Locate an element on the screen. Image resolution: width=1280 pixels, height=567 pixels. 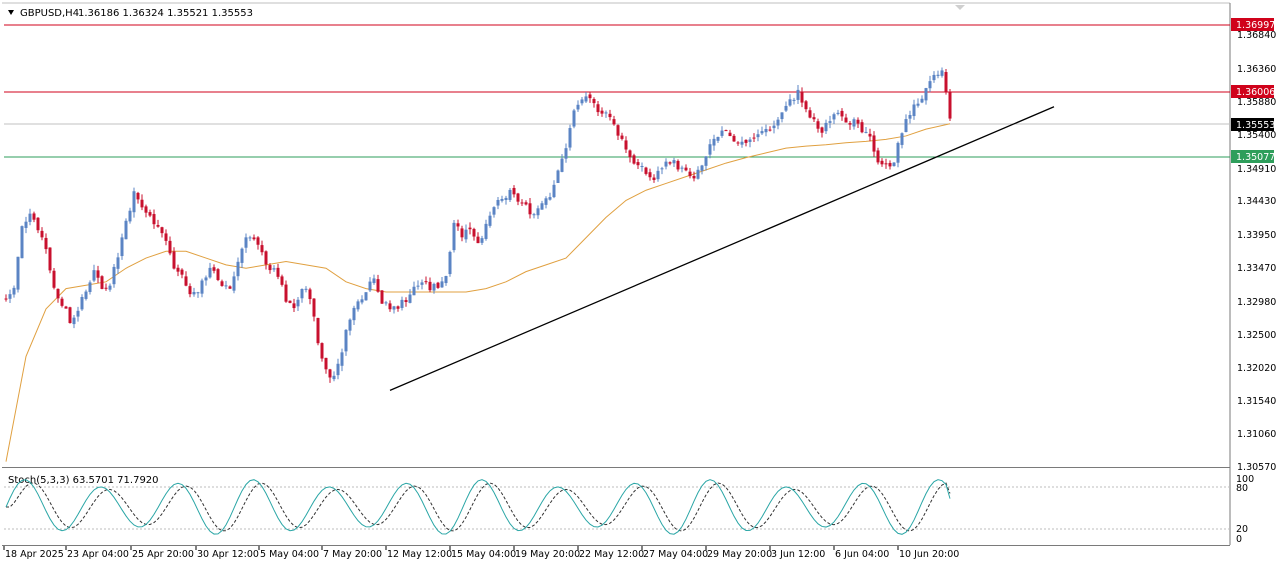
price-tick: 1.36840 is located at coordinates (1256, 35).